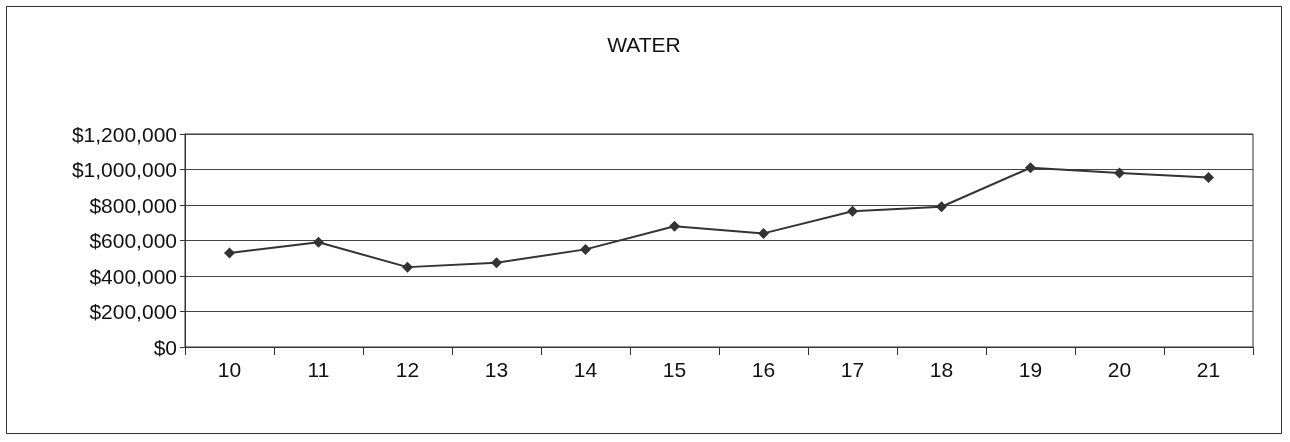 The width and height of the screenshot is (1290, 442). I want to click on x-tick-label: 14, so click(585, 369).